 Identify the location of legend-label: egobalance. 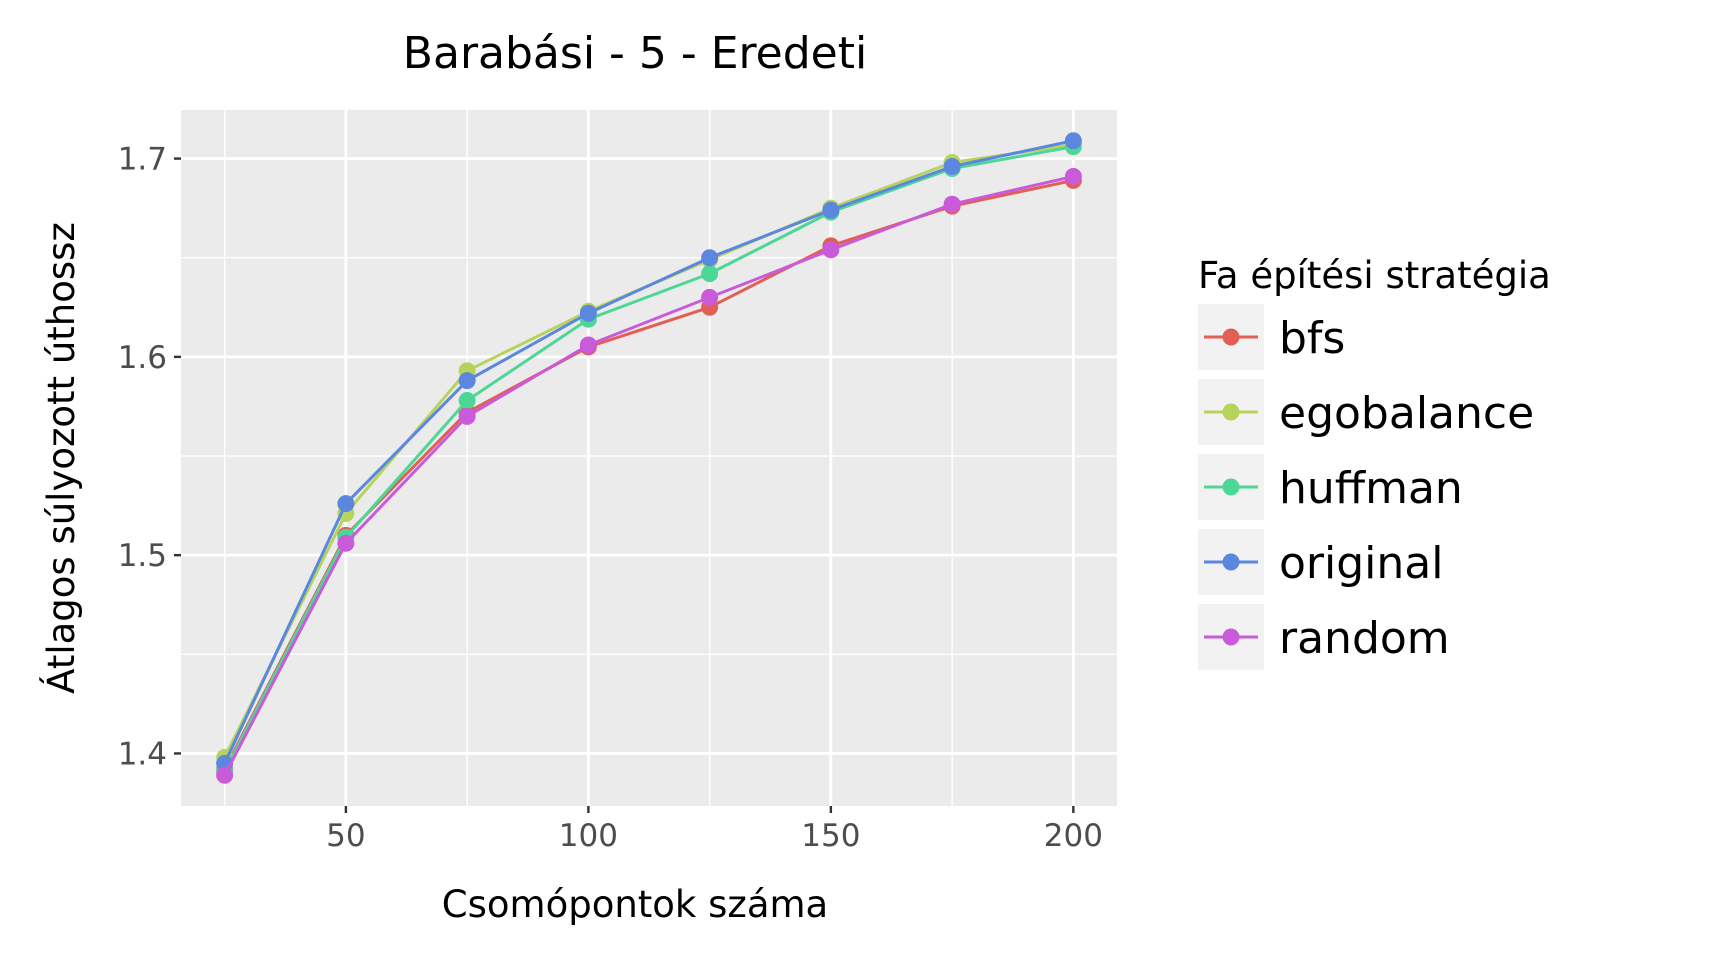
(1406, 413).